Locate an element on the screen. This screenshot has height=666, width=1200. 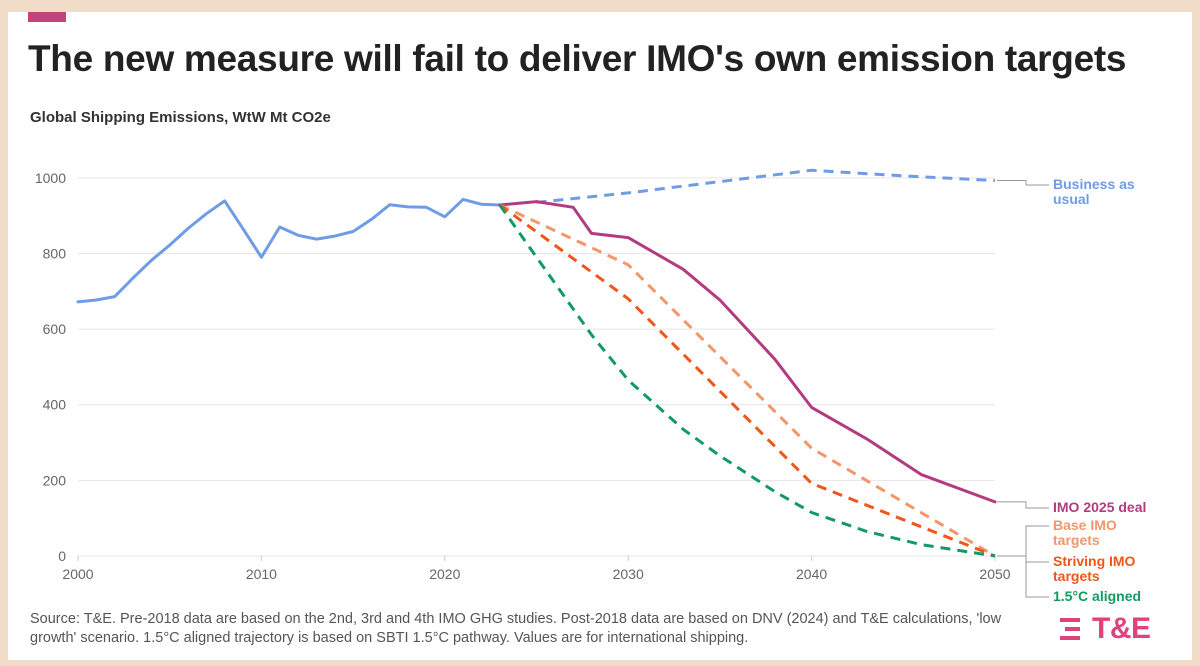
series-line-historical is located at coordinates (289, 250).